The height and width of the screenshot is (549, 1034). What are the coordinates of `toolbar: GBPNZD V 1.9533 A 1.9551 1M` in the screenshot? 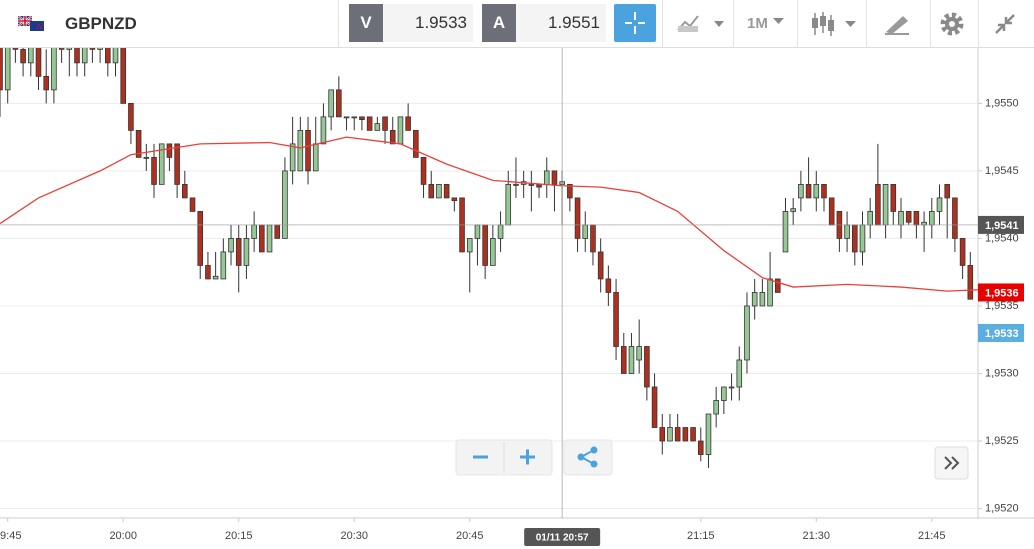 It's located at (517, 24).